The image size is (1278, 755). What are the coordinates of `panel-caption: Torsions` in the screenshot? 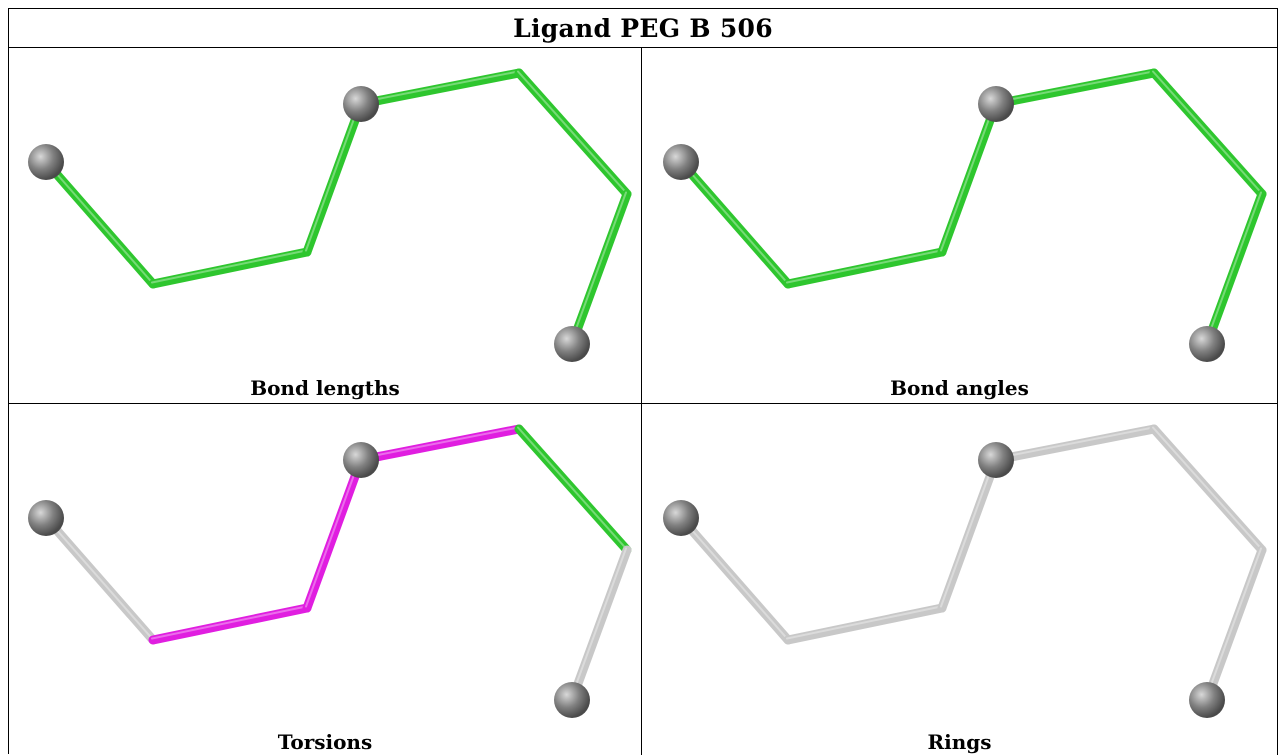 It's located at (325, 742).